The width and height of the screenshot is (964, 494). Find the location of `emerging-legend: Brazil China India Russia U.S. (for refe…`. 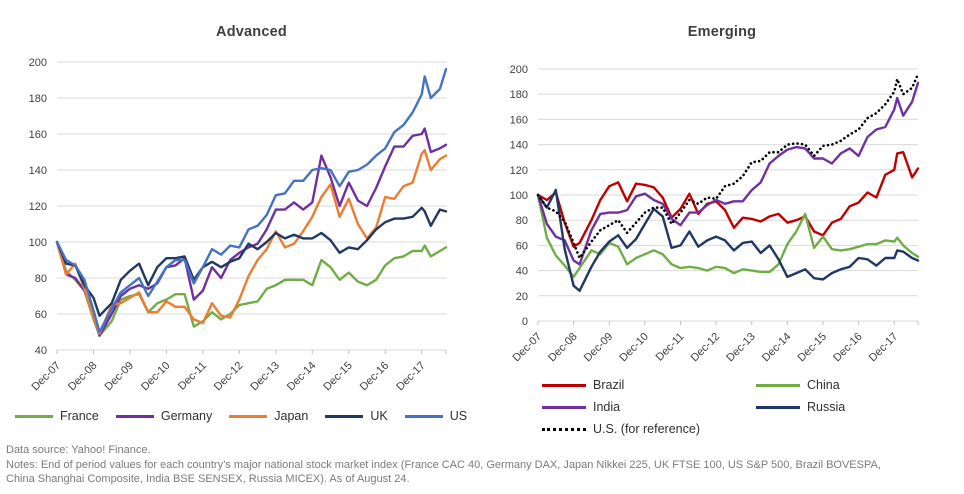

emerging-legend: Brazil China India Russia U.S. (for refe… is located at coordinates (693, 407).